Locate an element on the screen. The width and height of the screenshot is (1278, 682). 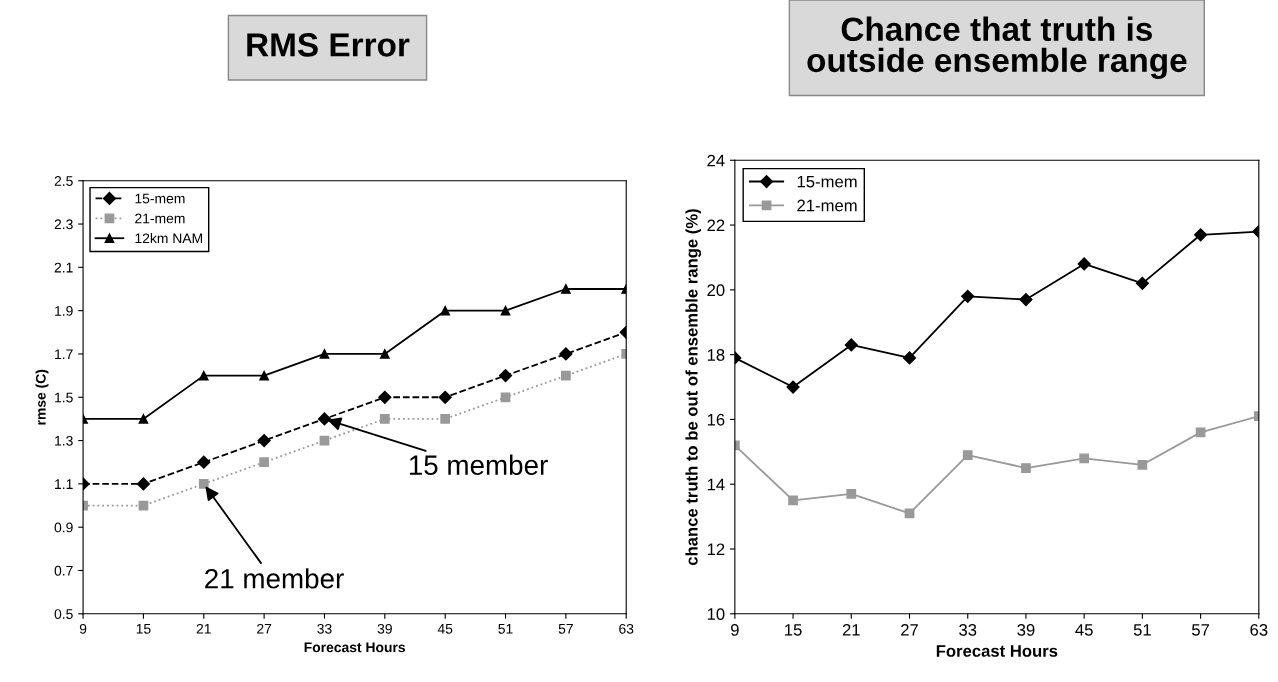
y-tick-label: 24 is located at coordinates (716, 160).